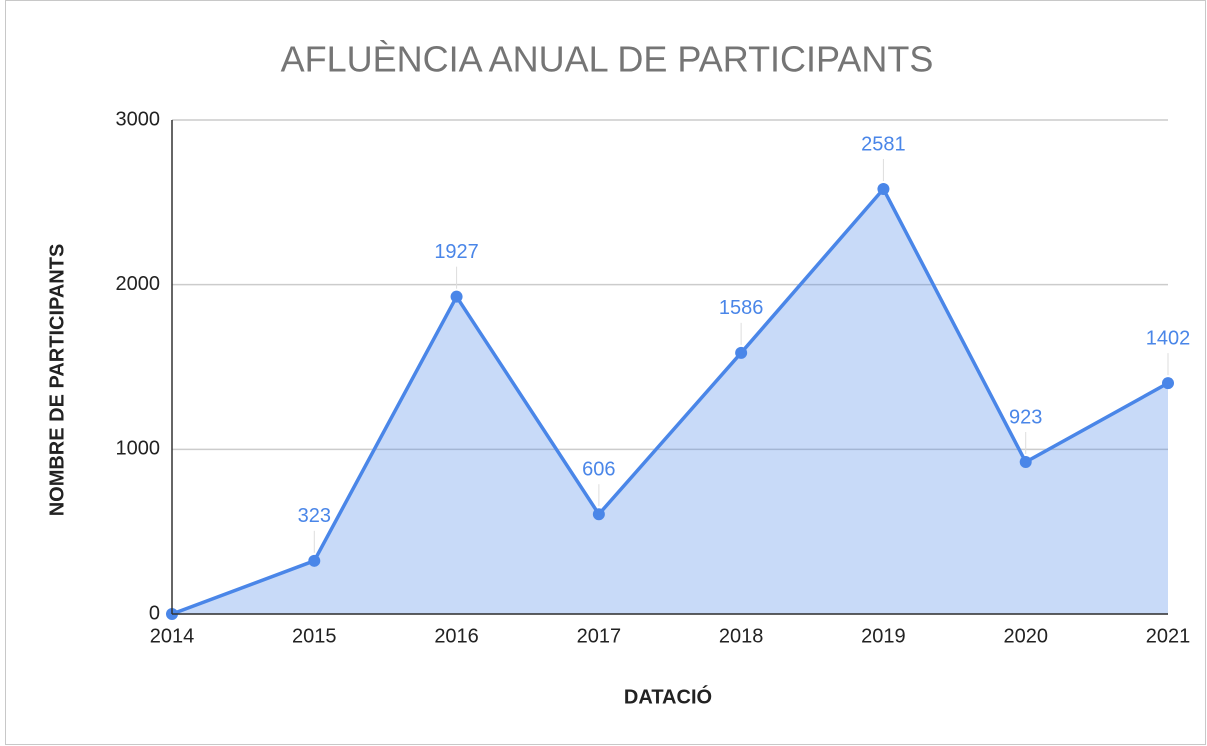 Image resolution: width=1207 pixels, height=746 pixels. Describe the element at coordinates (456, 252) in the screenshot. I see `data-label: 1927` at that location.